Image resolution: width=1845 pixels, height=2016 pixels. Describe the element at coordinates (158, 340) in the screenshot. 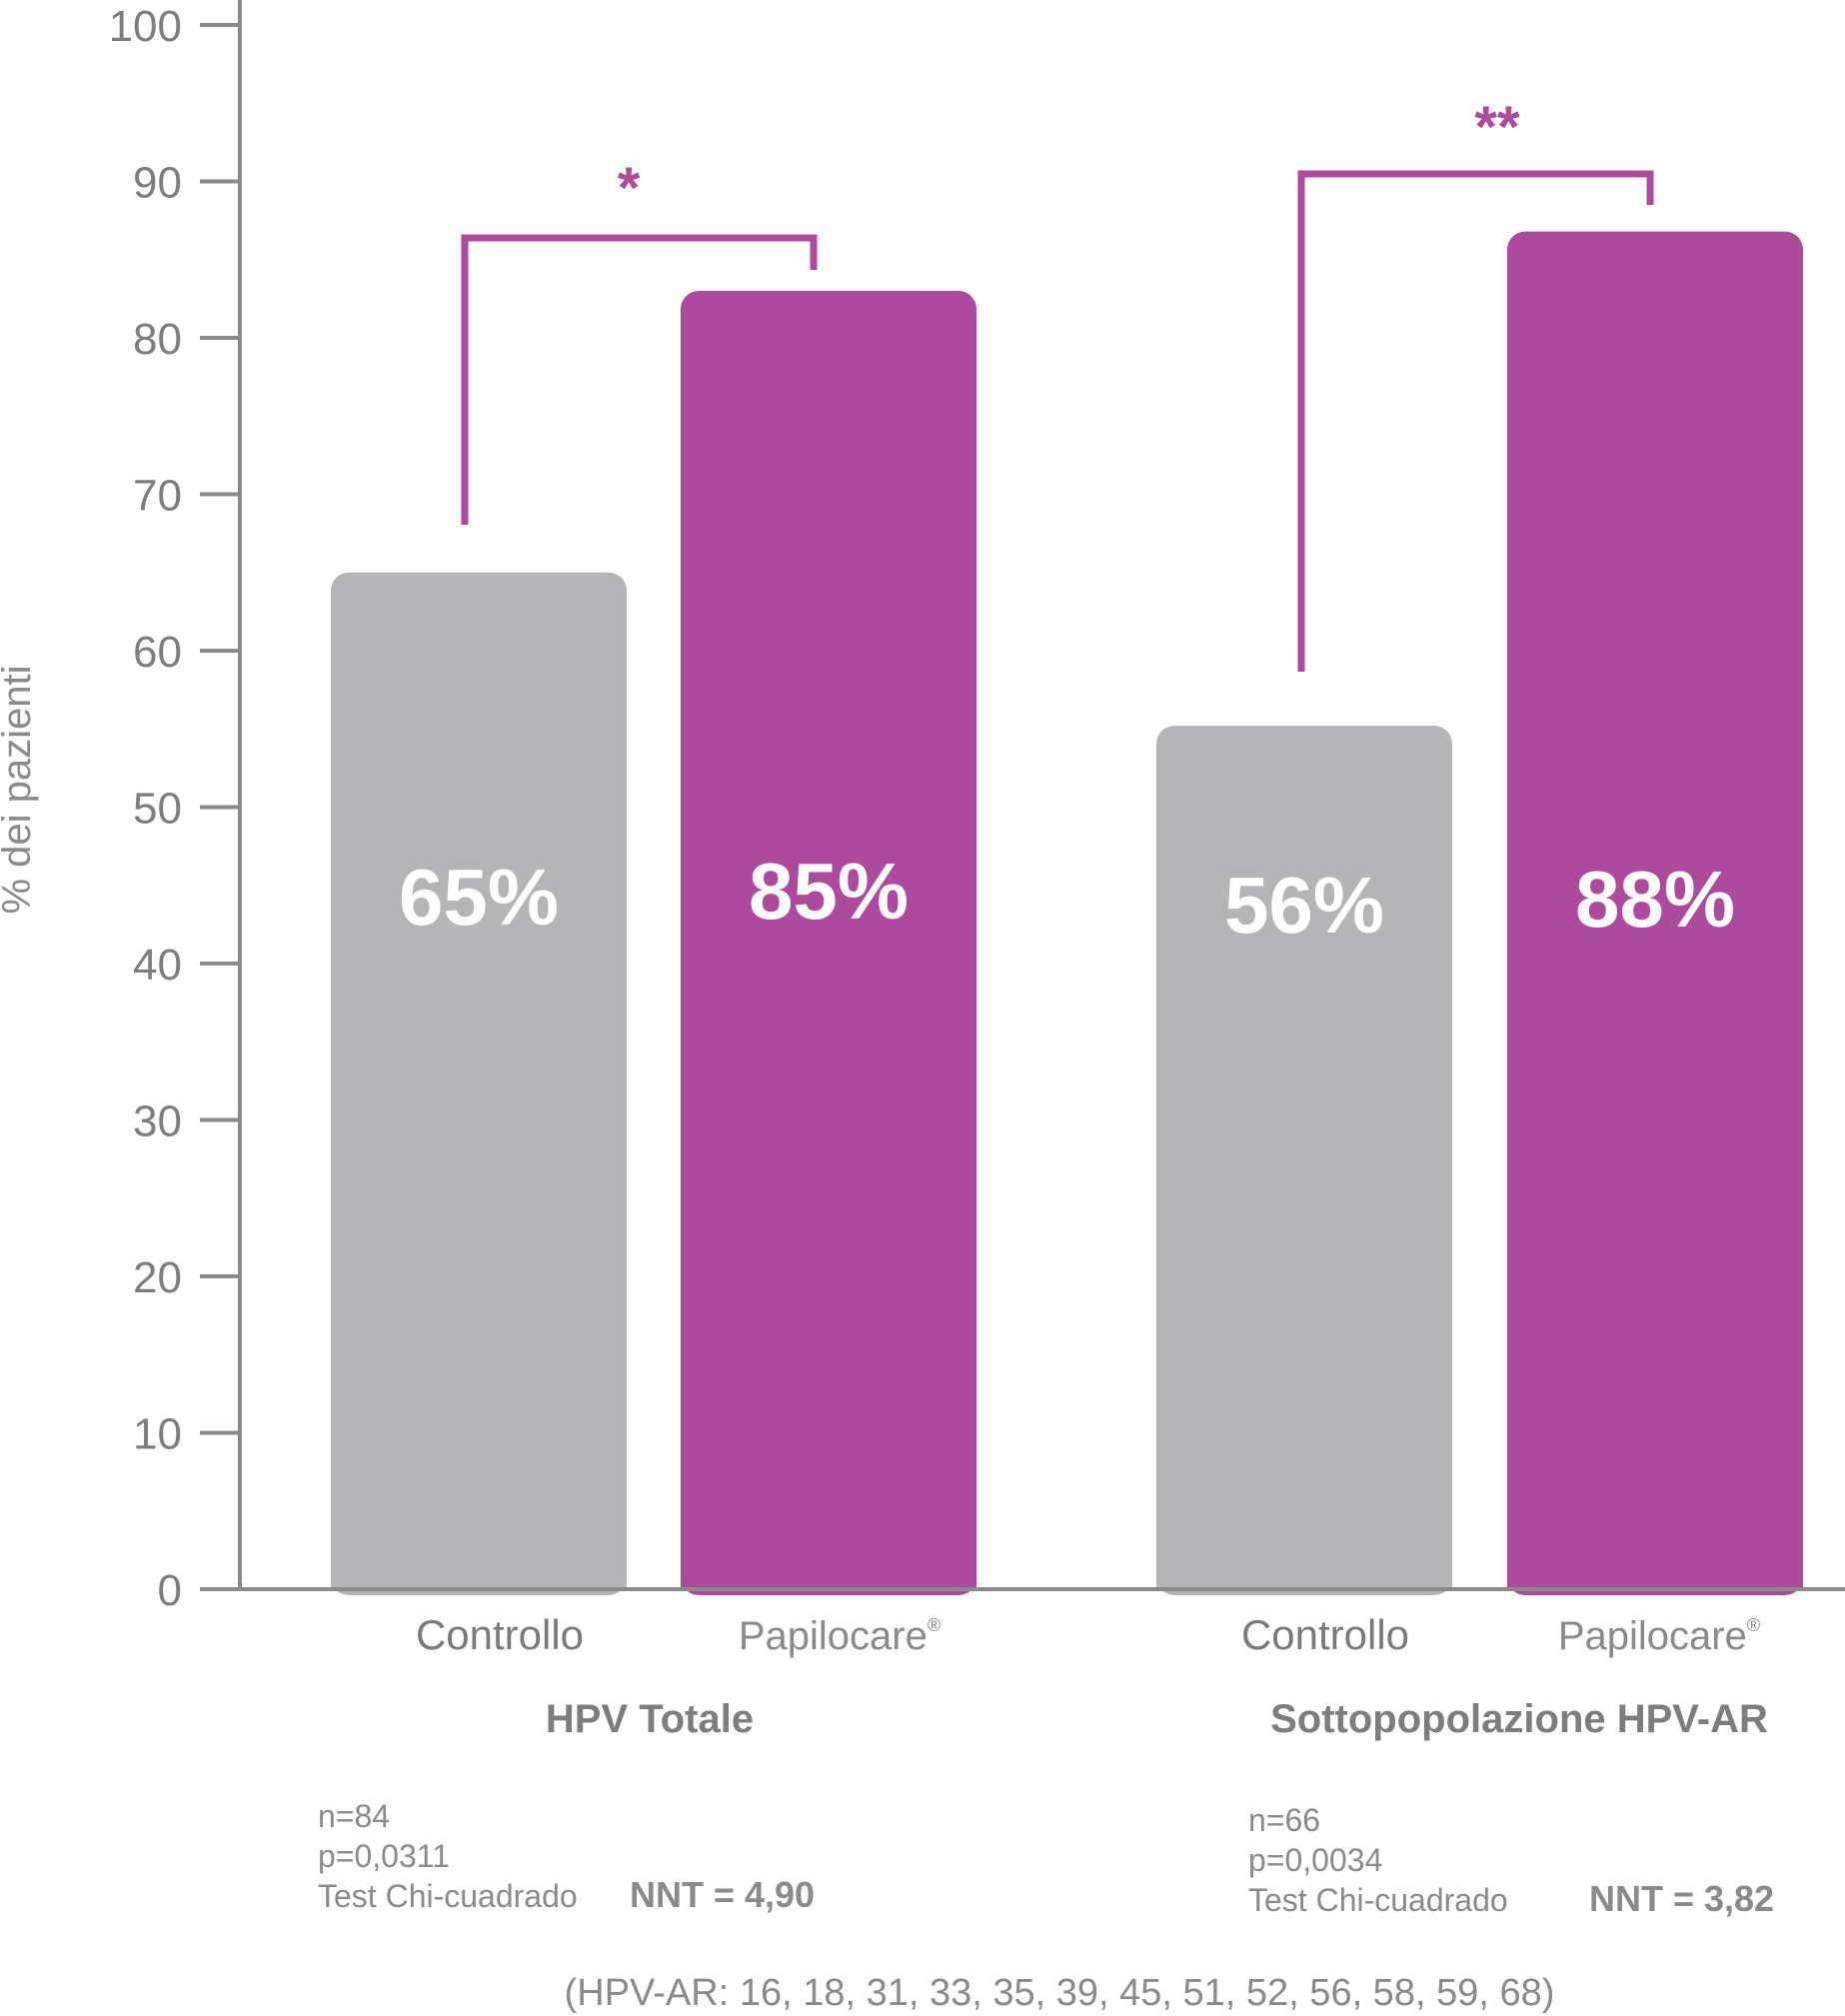

I see `y-tick-label: 80` at that location.